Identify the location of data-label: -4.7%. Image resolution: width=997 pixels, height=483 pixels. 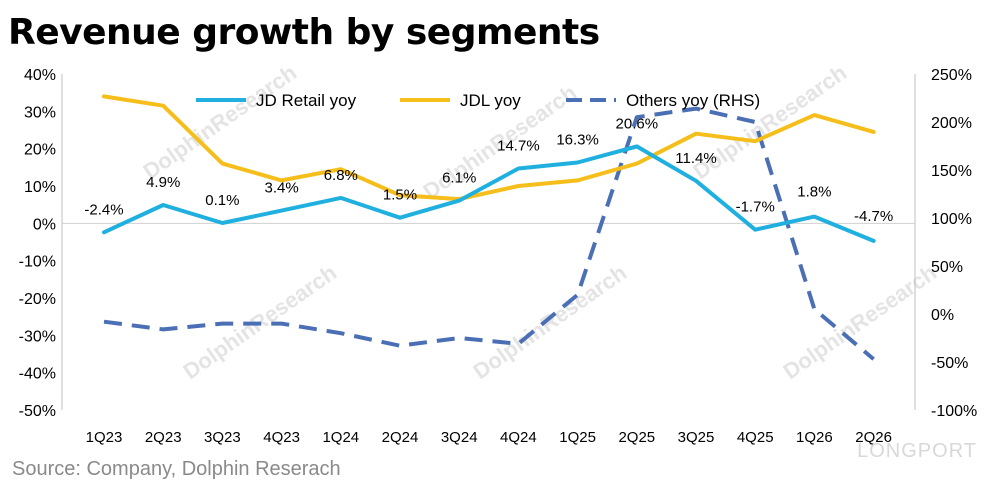
(873, 216).